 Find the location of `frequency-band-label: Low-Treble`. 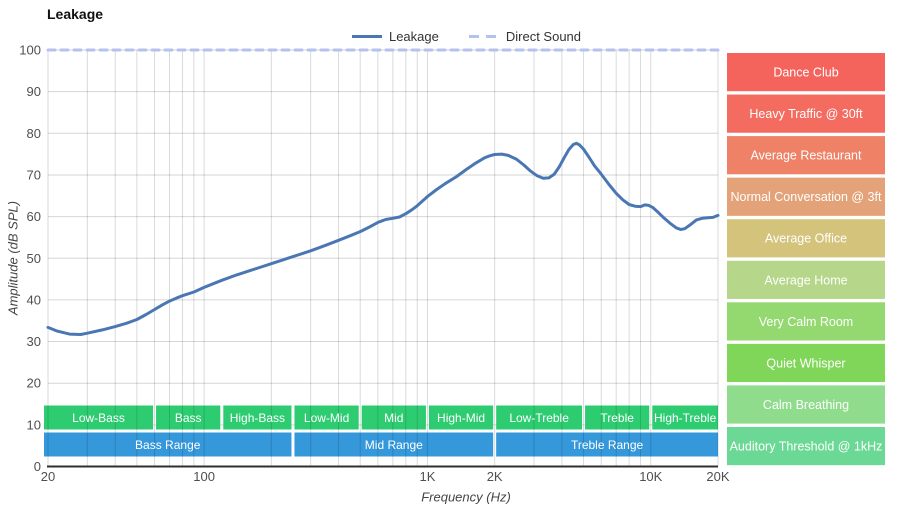

frequency-band-label: Low-Treble is located at coordinates (539, 418).